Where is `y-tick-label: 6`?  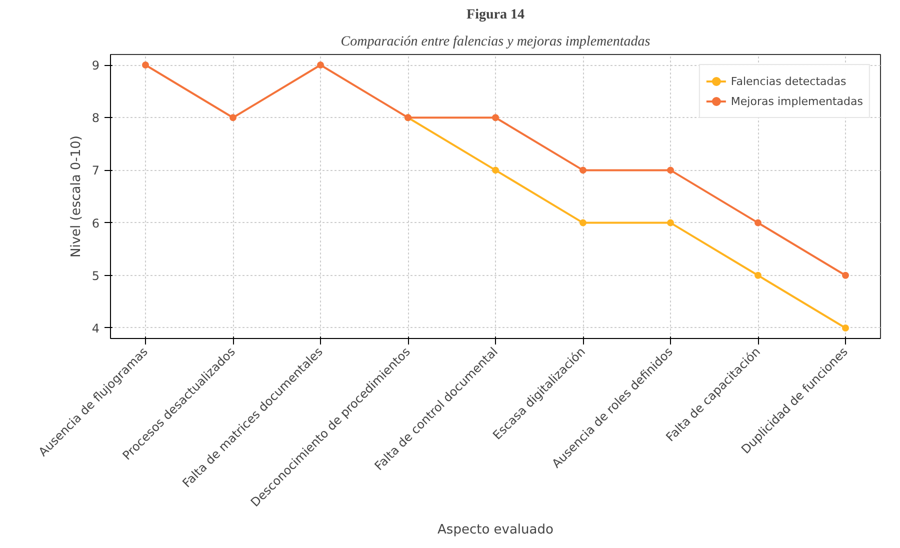
y-tick-label: 6 is located at coordinates (96, 223).